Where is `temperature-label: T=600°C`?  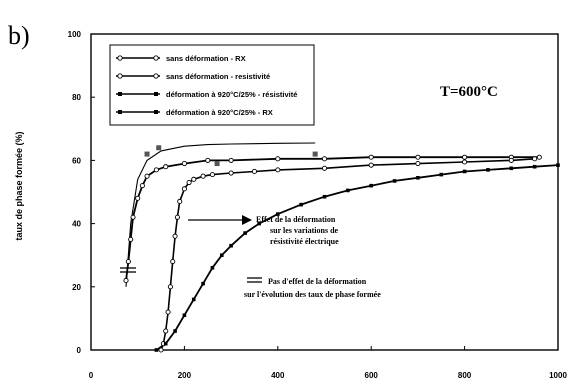
temperature-label: T=600°C is located at coordinates (469, 92).